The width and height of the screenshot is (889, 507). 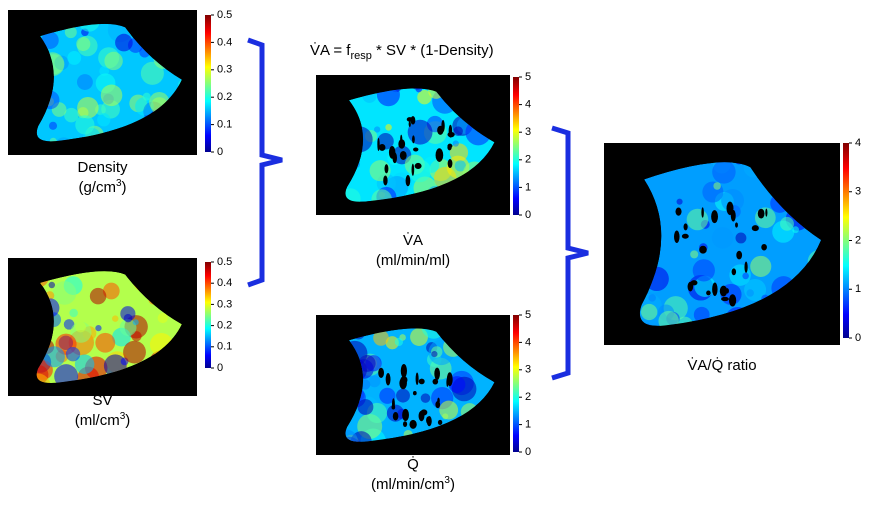 What do you see at coordinates (103, 420) in the screenshot?
I see `panel-unit: (ml/cm3)` at bounding box center [103, 420].